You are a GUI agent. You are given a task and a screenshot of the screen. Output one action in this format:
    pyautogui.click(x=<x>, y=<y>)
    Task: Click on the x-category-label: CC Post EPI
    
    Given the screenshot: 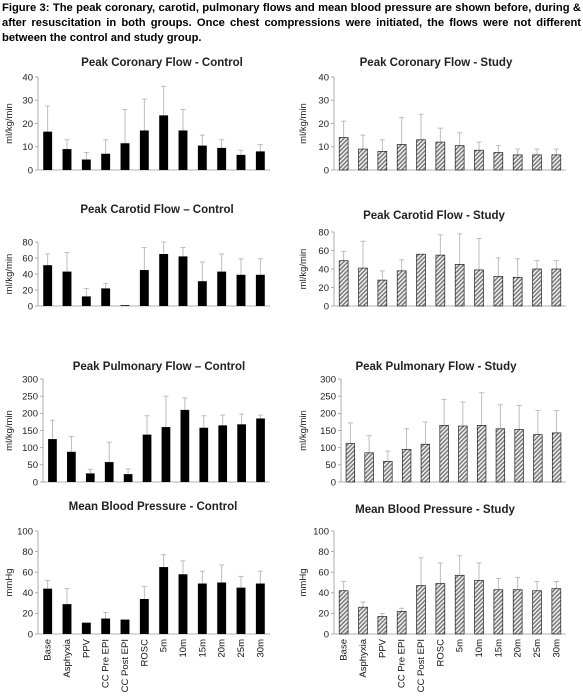 What is the action you would take?
    pyautogui.click(x=125, y=665)
    